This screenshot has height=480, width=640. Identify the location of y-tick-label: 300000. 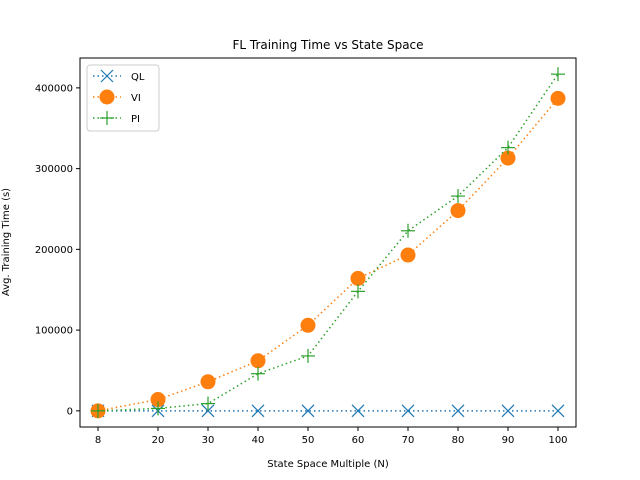
(54, 169).